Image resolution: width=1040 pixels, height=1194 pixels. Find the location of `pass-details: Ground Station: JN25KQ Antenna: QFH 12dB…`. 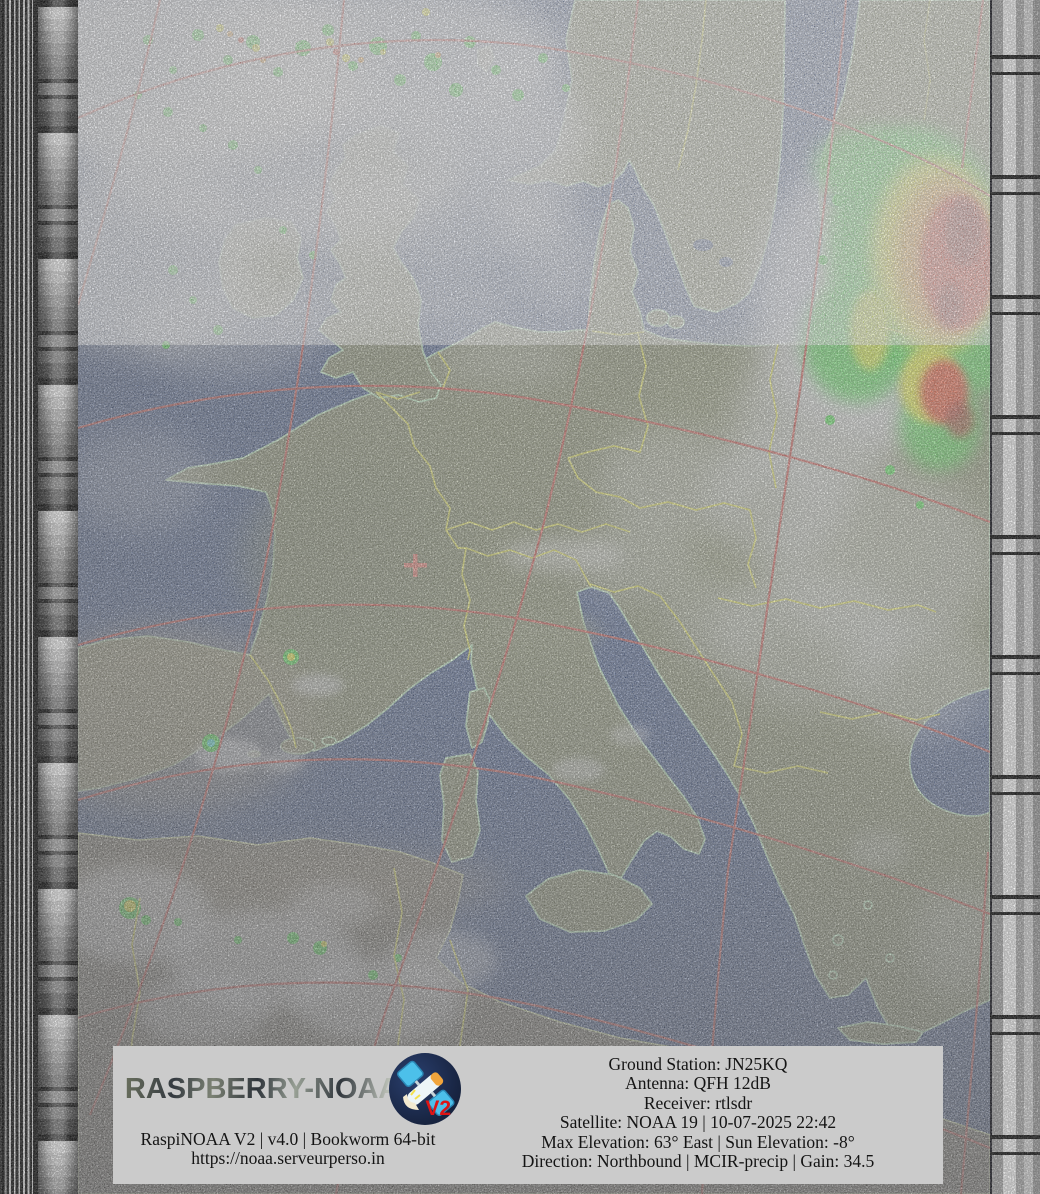

pass-details: Ground Station: JN25KQ Antenna: QFH 12dB… is located at coordinates (698, 1115).